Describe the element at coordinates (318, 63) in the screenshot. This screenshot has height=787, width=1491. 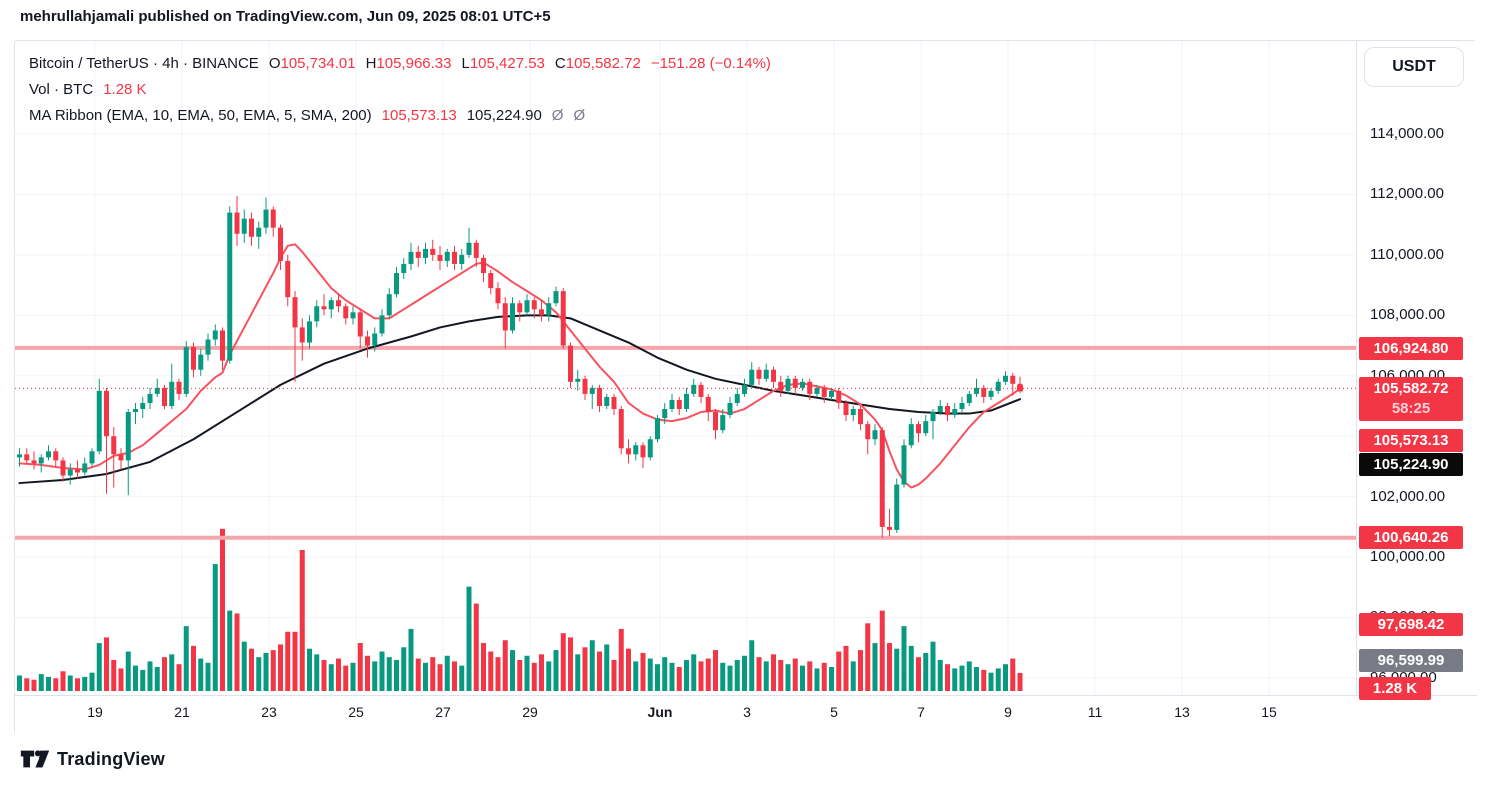
I see `ohlc-open-value: 105,734.01` at that location.